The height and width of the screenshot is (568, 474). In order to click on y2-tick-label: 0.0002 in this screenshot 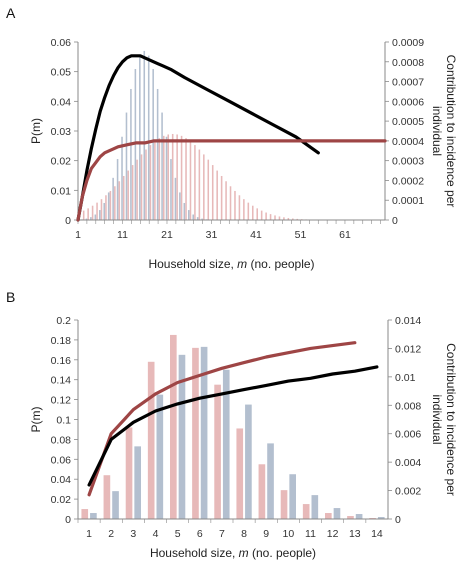, I will do `click(408, 181)`.